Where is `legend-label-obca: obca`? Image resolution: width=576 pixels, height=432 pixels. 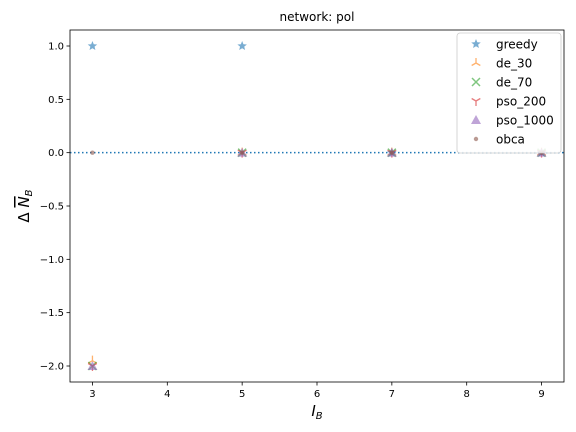 legend-label-obca: obca is located at coordinates (510, 140).